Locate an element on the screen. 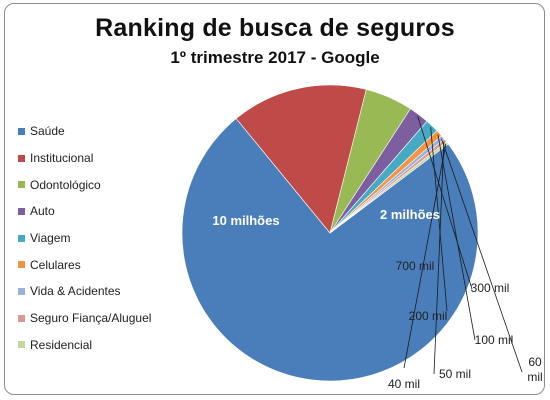 The height and width of the screenshot is (400, 550). legend-item-residencial: Residencial is located at coordinates (84, 345).